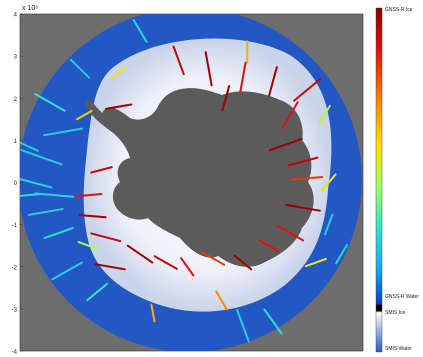 This screenshot has height=357, width=423. What do you see at coordinates (16, 58) in the screenshot?
I see `y-tick-label: 3` at bounding box center [16, 58].